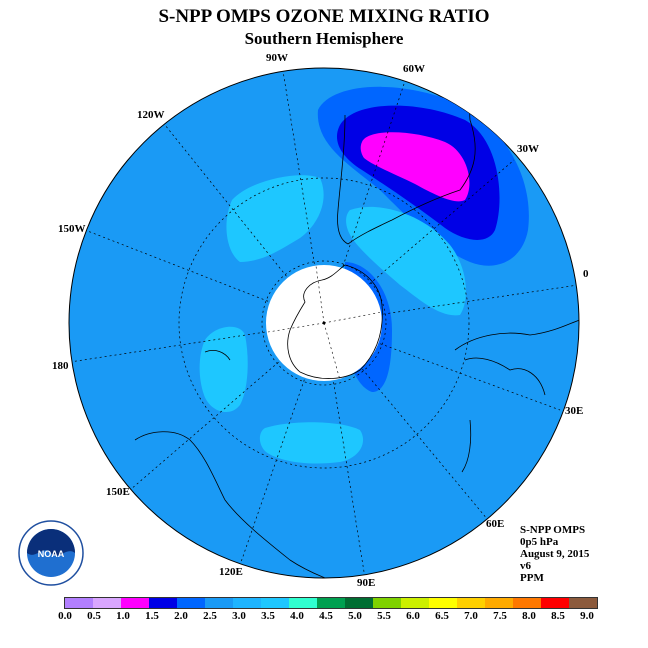 This screenshot has width=648, height=648. I want to click on lon-label-150e: 150E, so click(118, 492).